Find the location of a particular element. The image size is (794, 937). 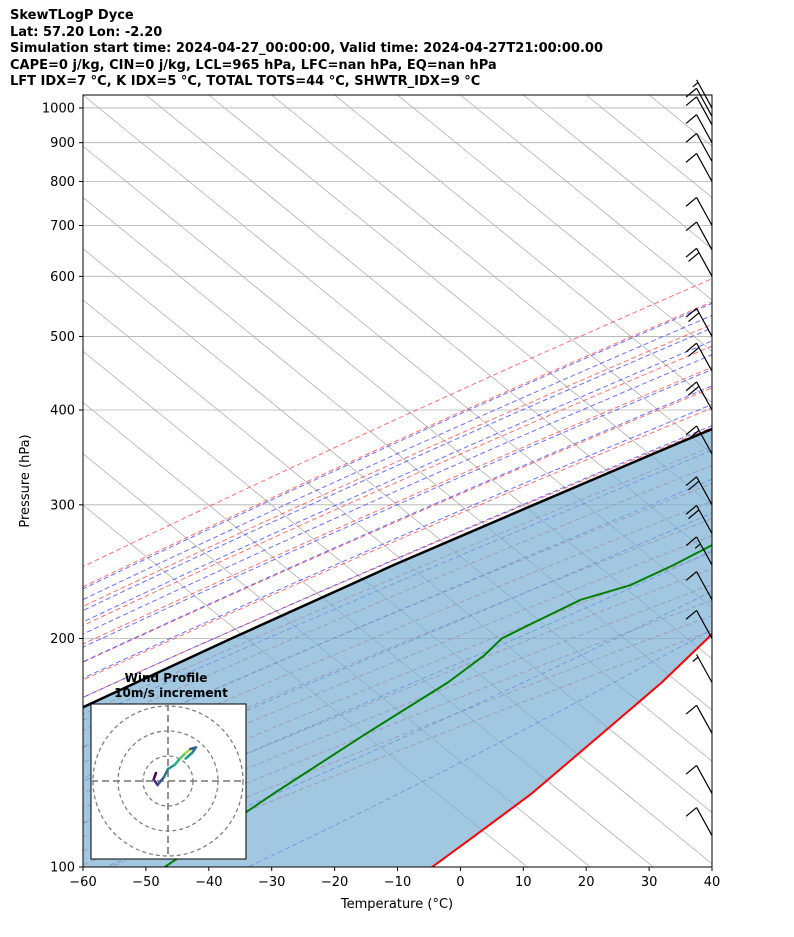

wind-barbs is located at coordinates (699, 457).